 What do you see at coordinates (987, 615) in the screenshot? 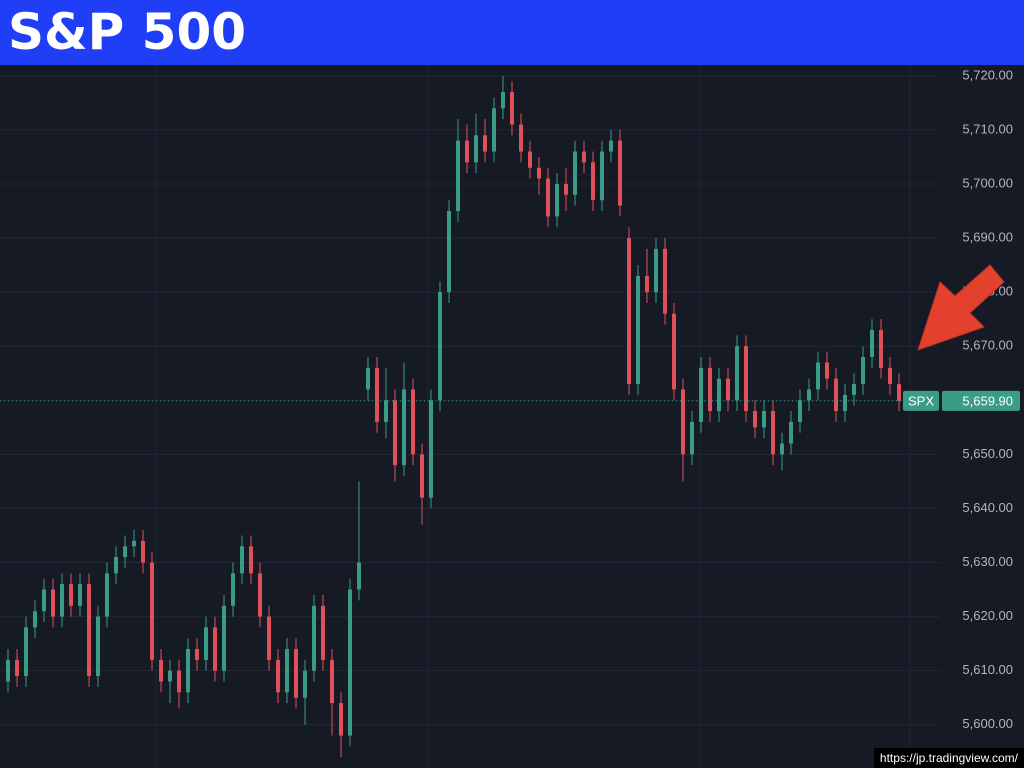
I see `y-tick-label: 5,620.00` at bounding box center [987, 615].